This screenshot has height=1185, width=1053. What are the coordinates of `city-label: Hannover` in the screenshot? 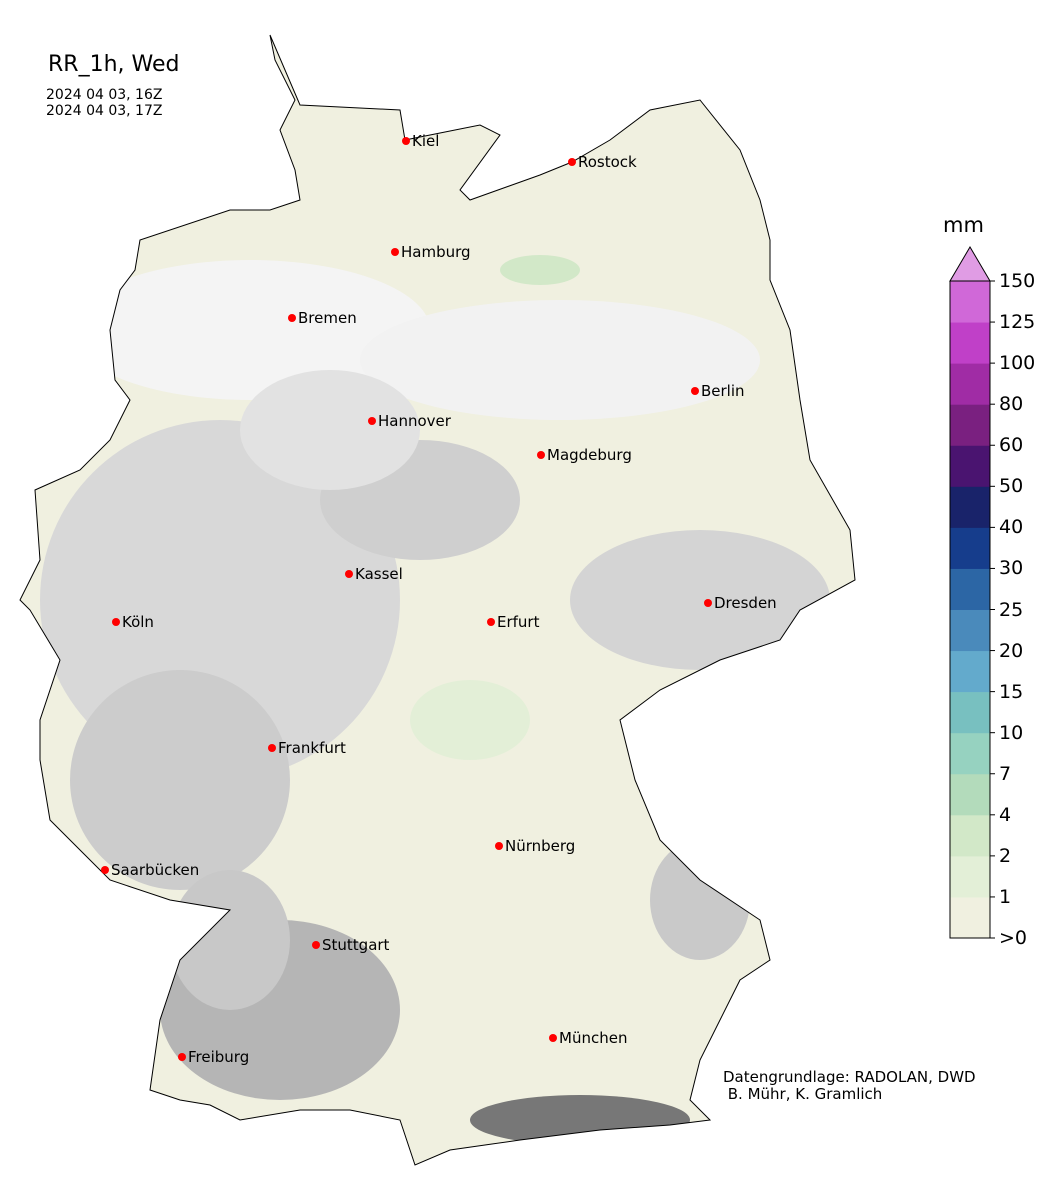 It's located at (415, 421).